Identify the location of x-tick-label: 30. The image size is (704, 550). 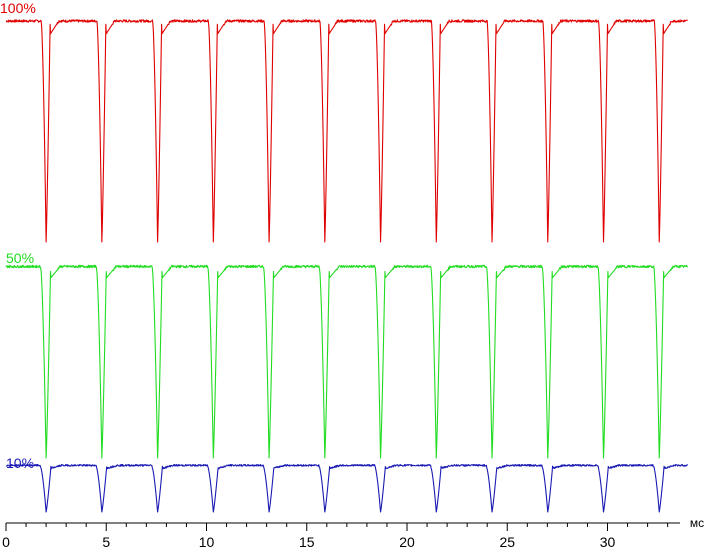
(608, 542).